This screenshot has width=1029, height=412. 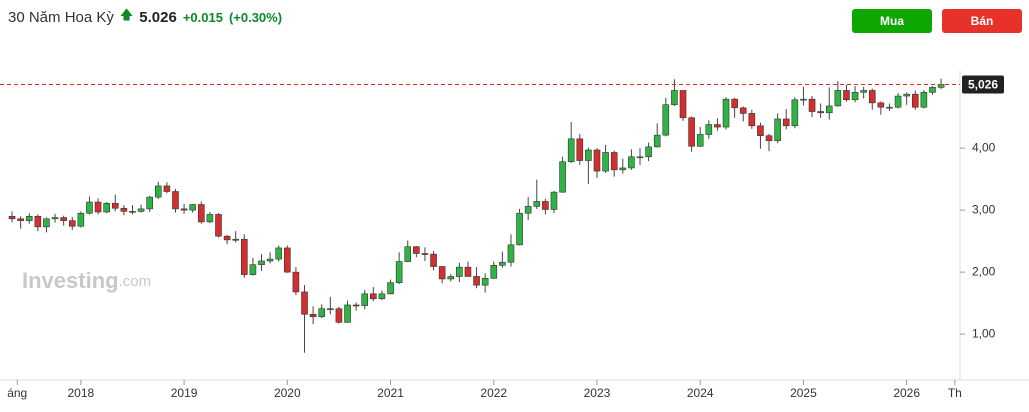 What do you see at coordinates (493, 393) in the screenshot?
I see `x-tick-label: 2022` at bounding box center [493, 393].